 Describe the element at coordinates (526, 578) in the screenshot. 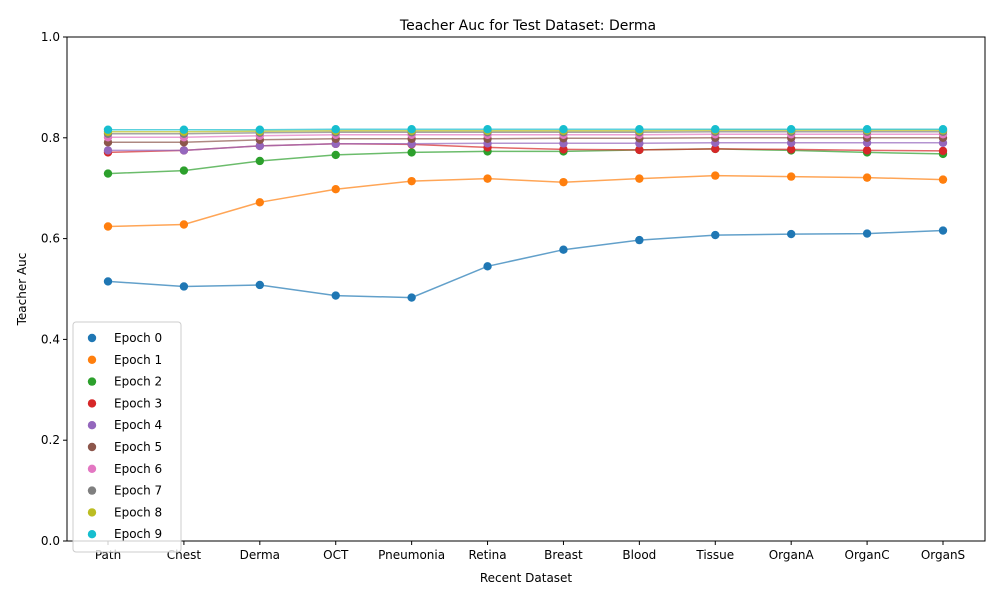

I see `x-axis-label: Recent Dataset` at that location.